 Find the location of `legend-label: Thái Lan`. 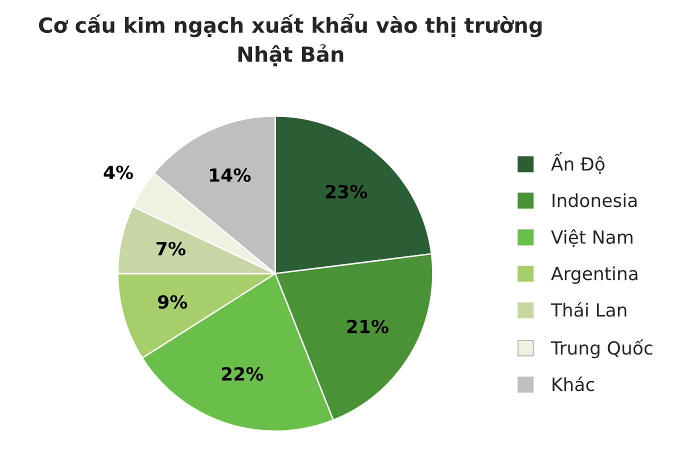

legend-label: Thái Lan is located at coordinates (588, 309).